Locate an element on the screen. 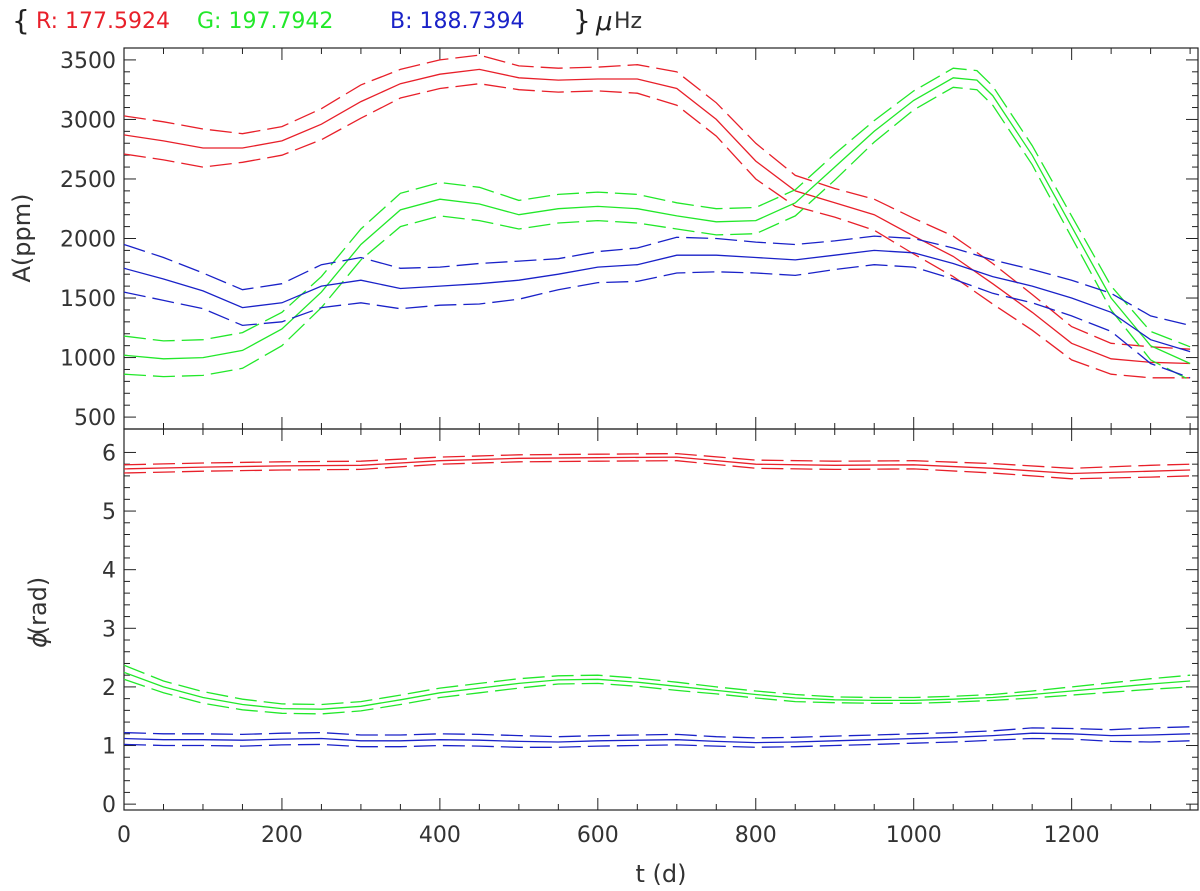 This screenshot has height=891, width=1200. x-tick-label: 200 is located at coordinates (282, 835).